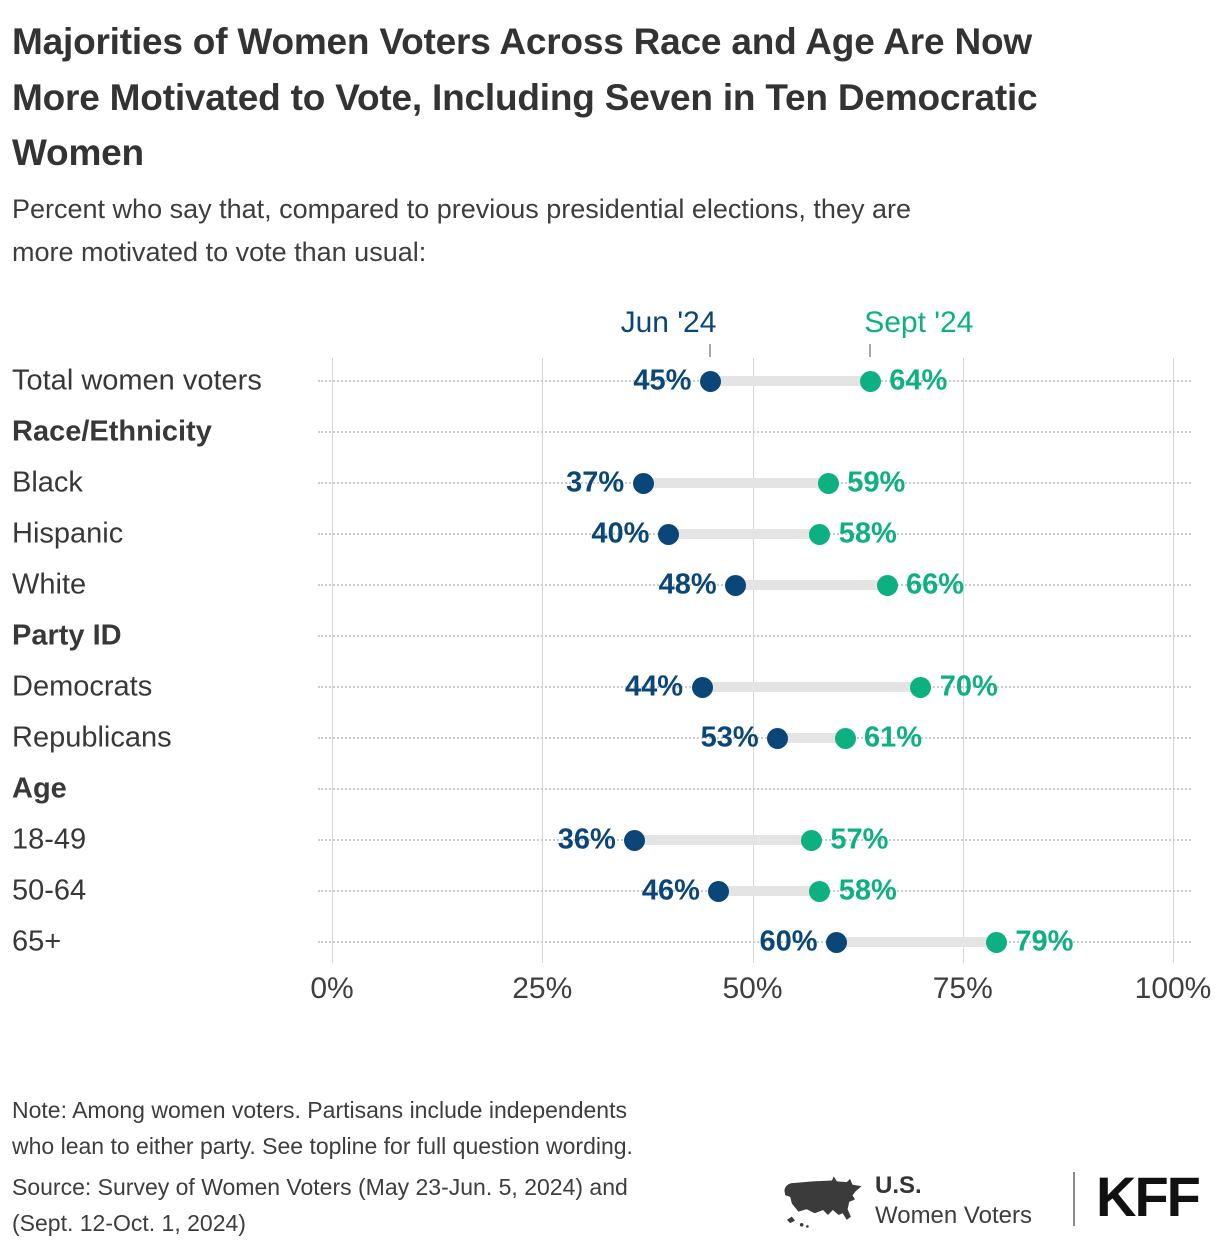 This screenshot has width=1220, height=1246. Describe the element at coordinates (37, 941) in the screenshot. I see `row-label: 65+` at that location.